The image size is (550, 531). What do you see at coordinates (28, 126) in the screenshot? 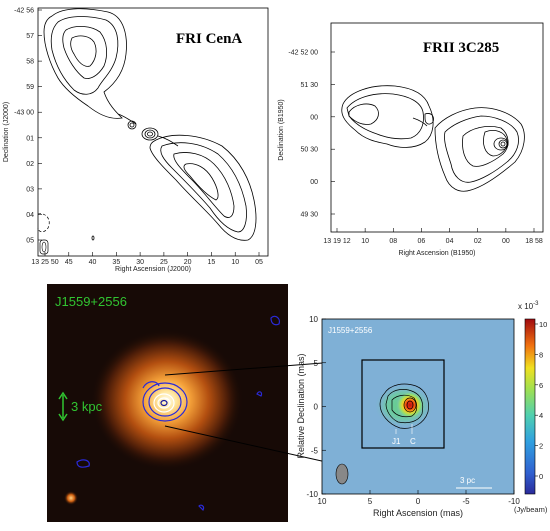
I see `cena-y-ticks: -42 56 57 58 59 -43 00 01 02 03 04 05` at bounding box center [28, 126].